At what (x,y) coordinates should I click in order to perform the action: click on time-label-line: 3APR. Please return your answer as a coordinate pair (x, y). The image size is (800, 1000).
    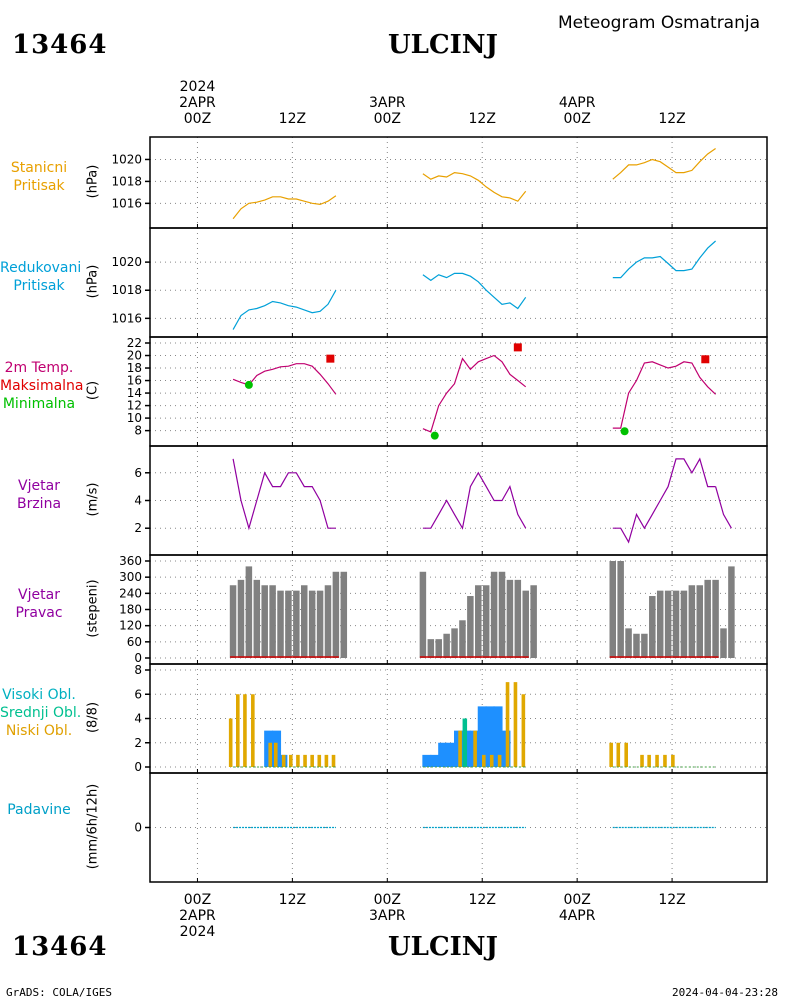
    Looking at the image, I should click on (387, 916).